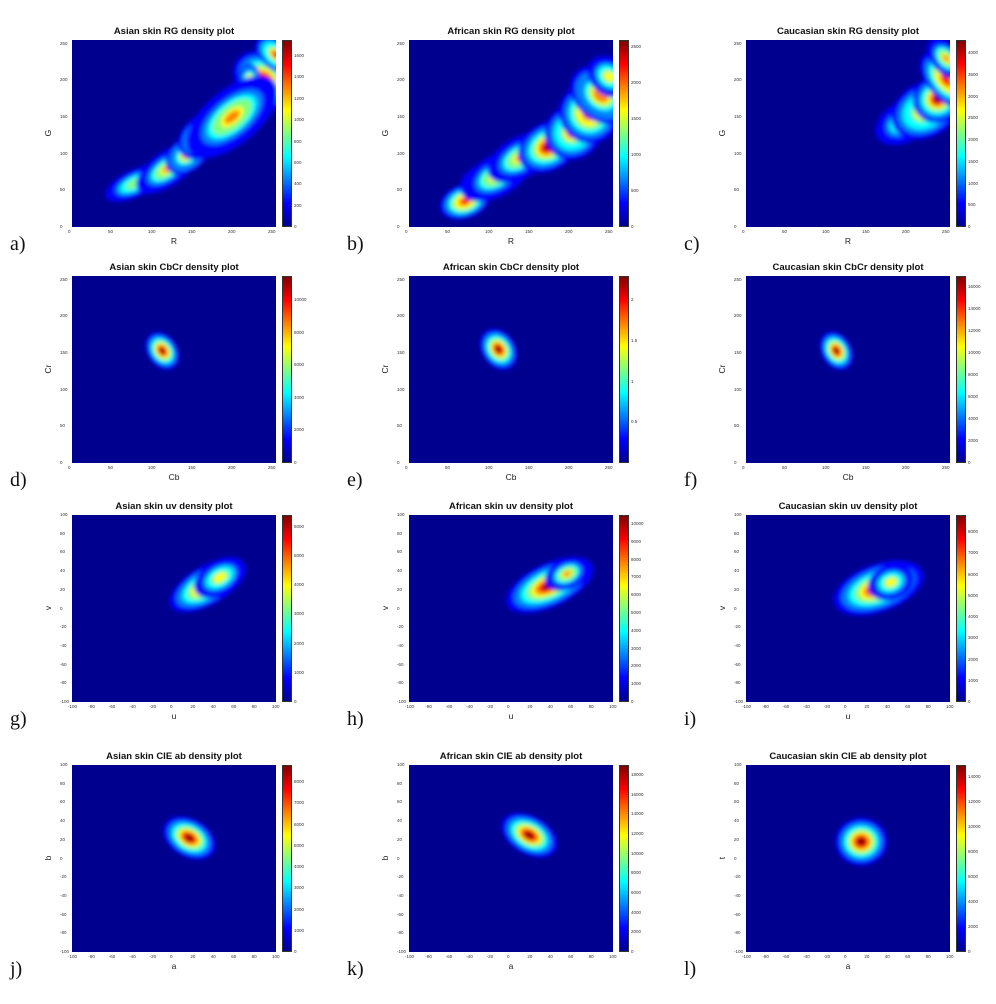  What do you see at coordinates (299, 824) in the screenshot?
I see `colorbar-tick-label: 6000` at bounding box center [299, 824].